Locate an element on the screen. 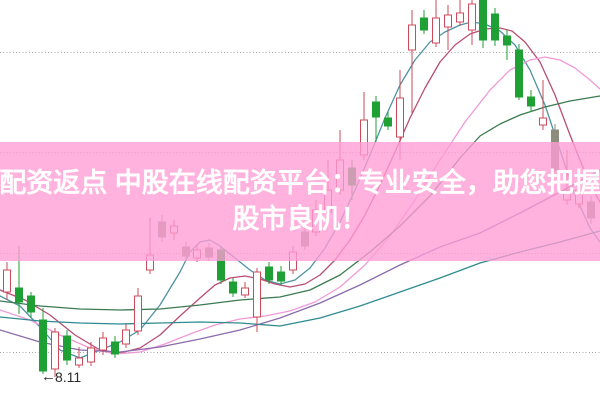 The width and height of the screenshot is (600, 400). promo-banner-line-2: 股市良机！ is located at coordinates (300, 219).